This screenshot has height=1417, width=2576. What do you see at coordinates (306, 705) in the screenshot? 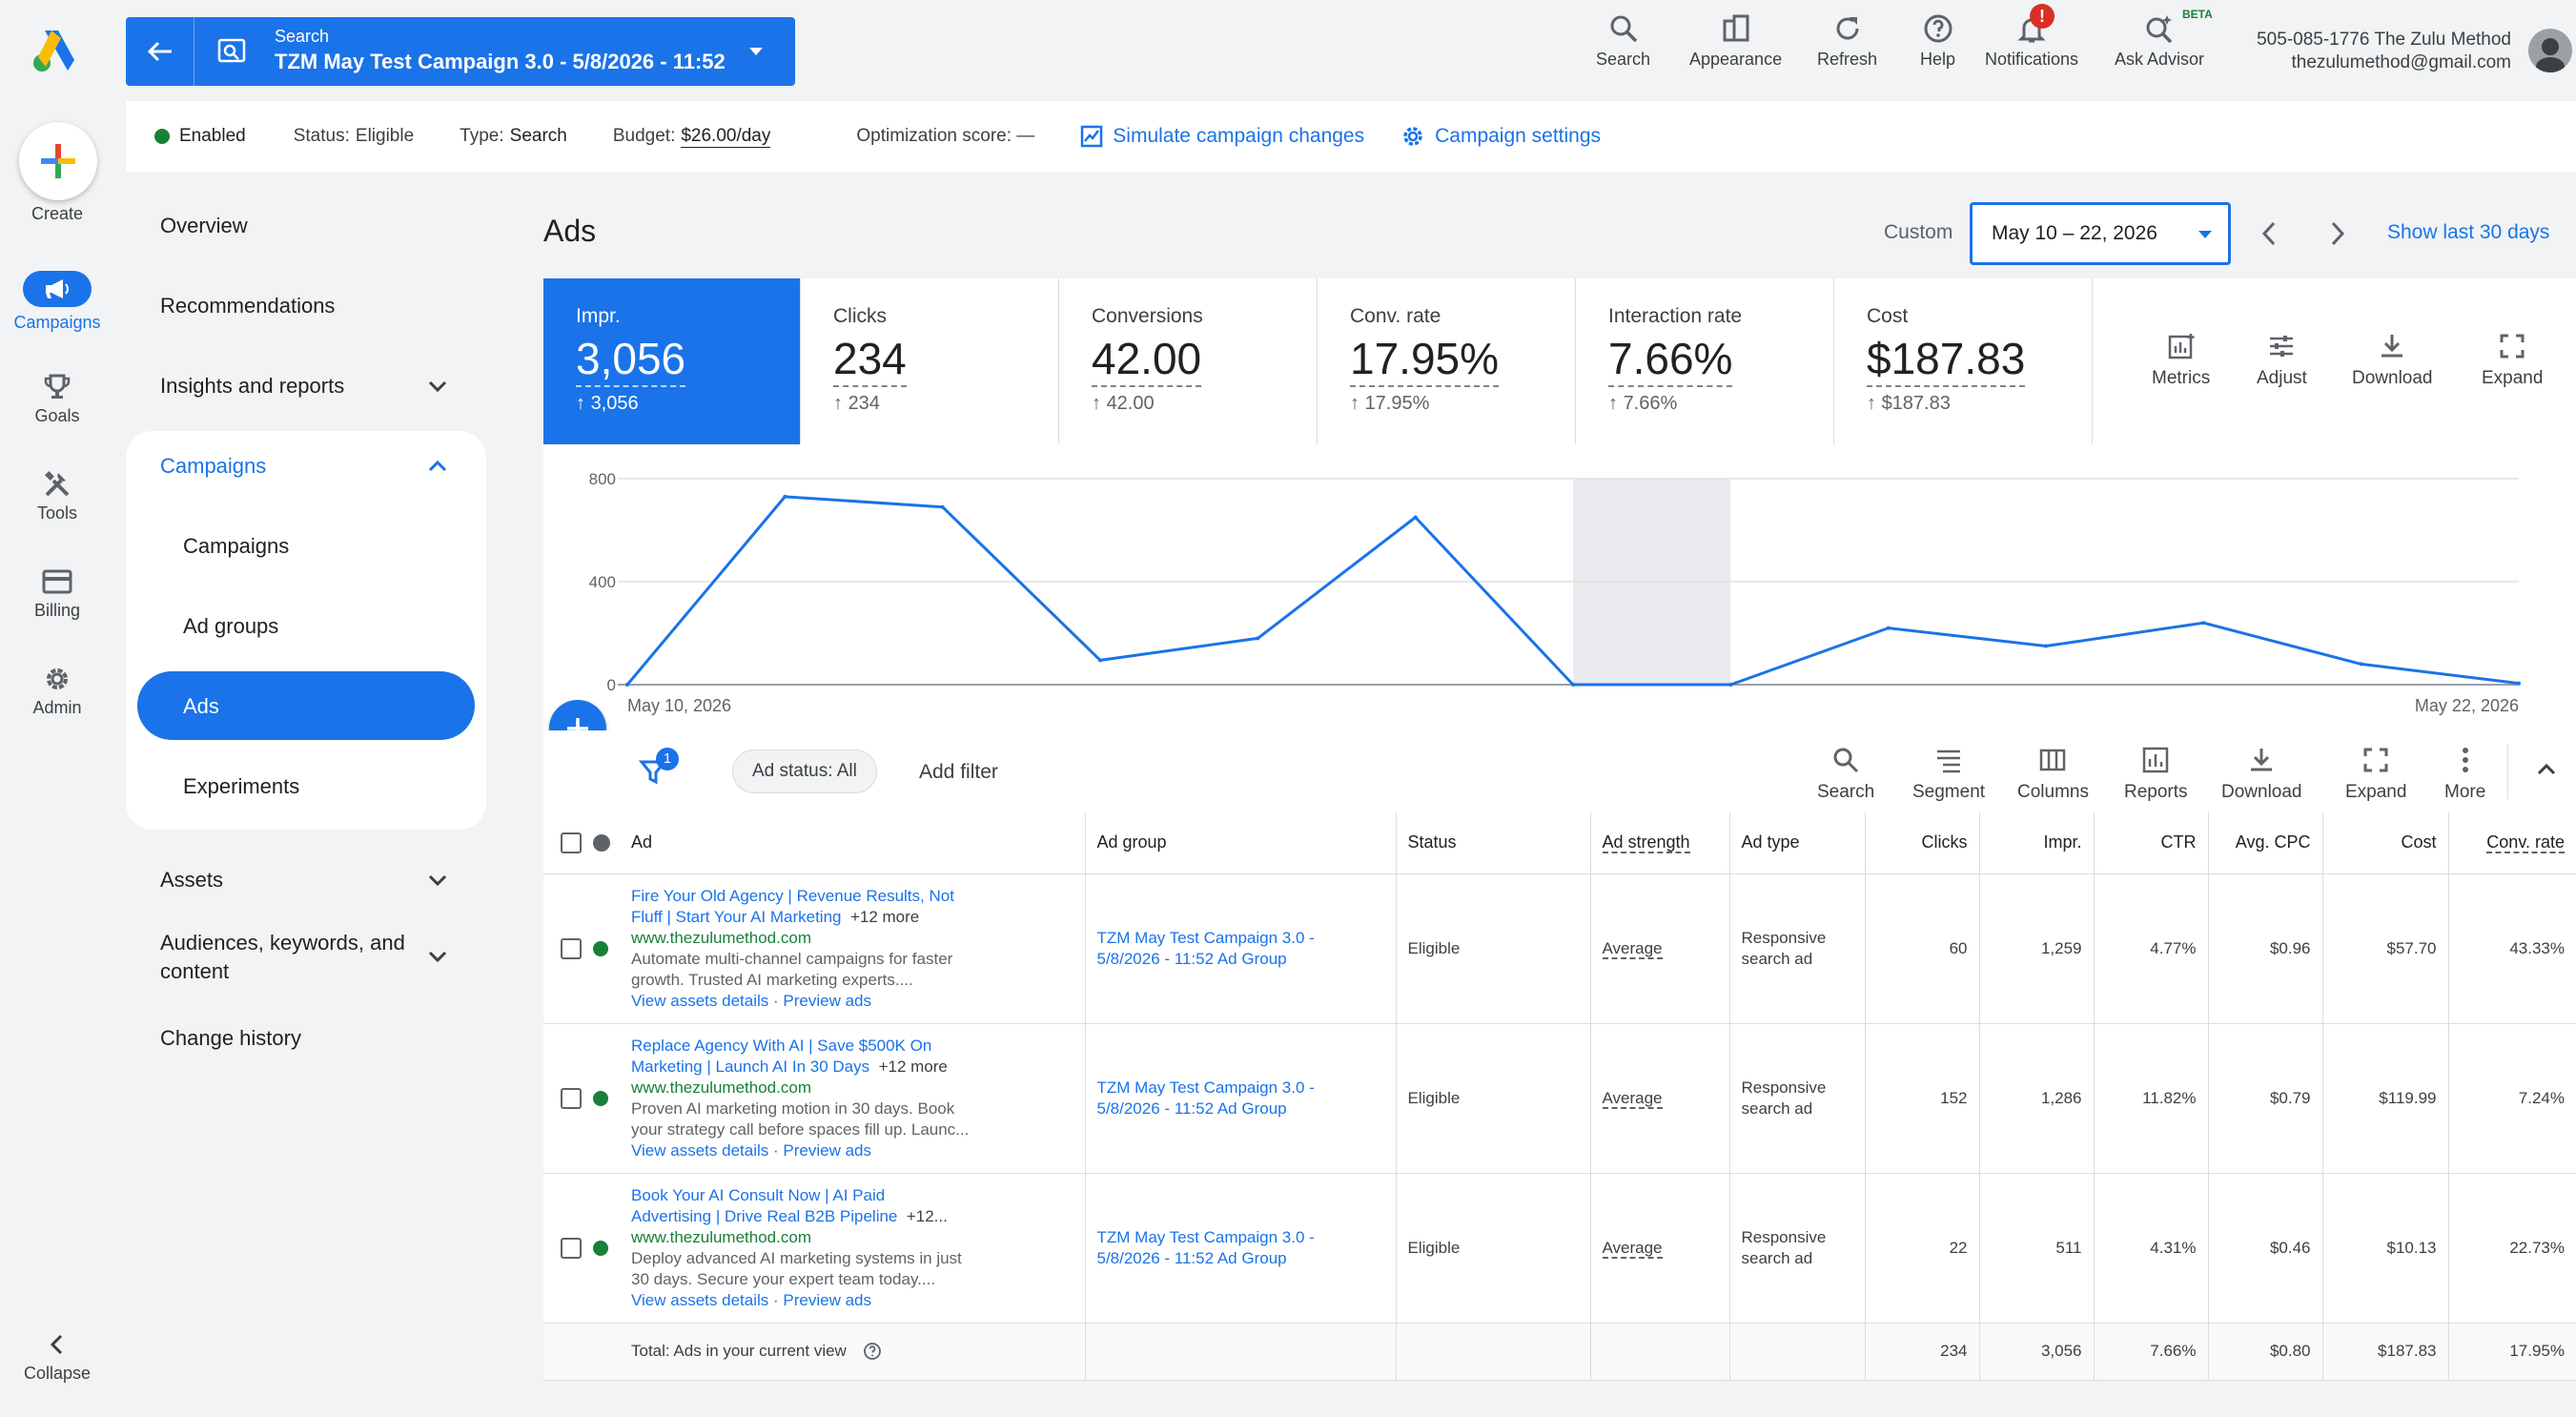
I see `nav-ads-active: Ads` at bounding box center [306, 705].